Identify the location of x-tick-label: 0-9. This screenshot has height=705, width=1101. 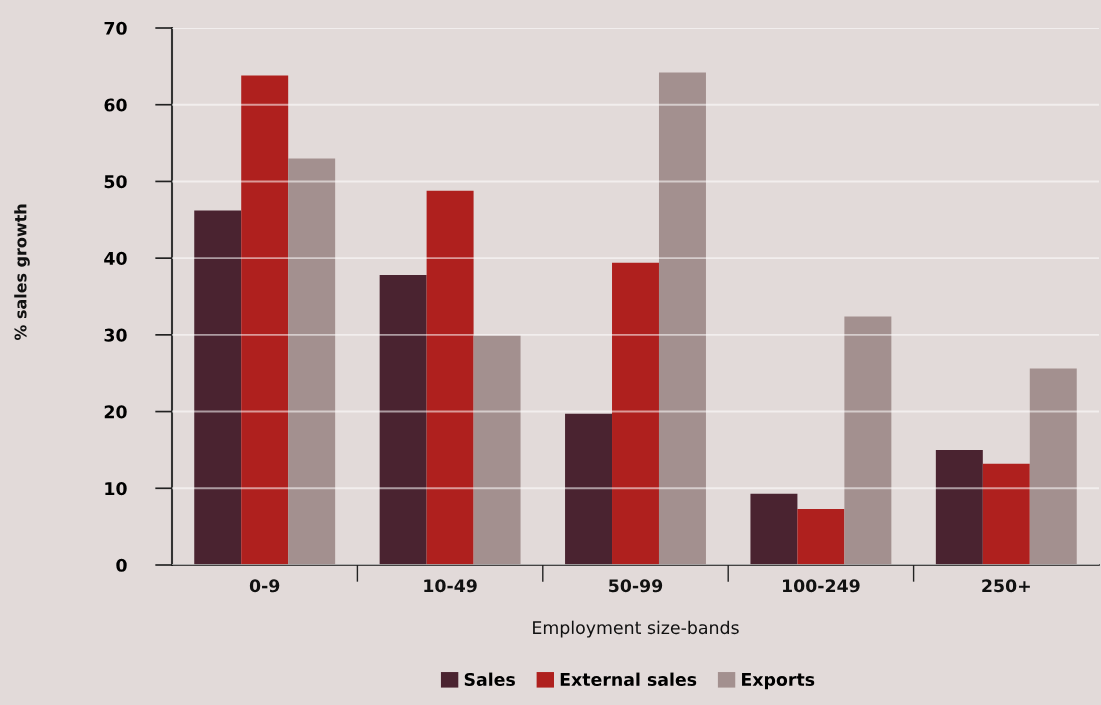
(264, 586).